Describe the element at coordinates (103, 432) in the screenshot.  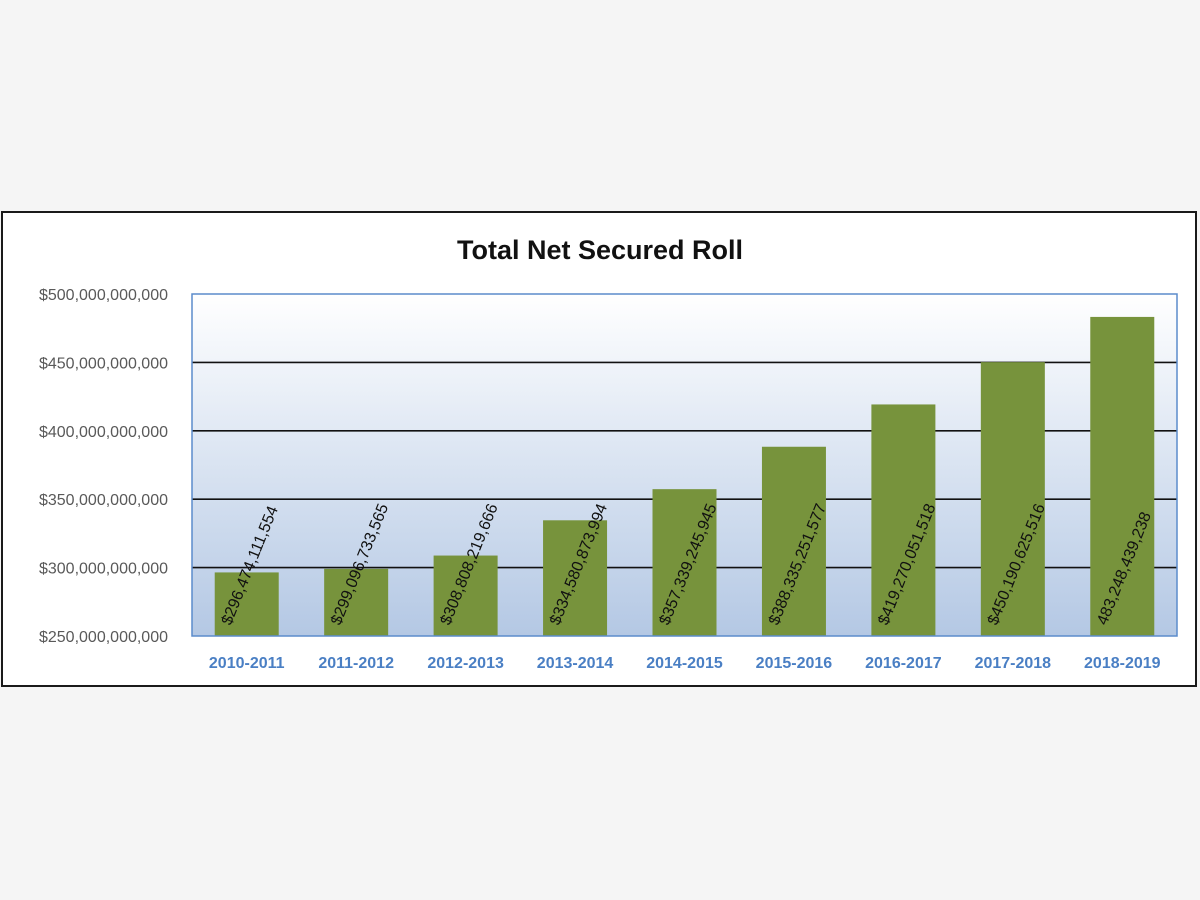
I see `y-tick-label: $400,000,000,000` at that location.